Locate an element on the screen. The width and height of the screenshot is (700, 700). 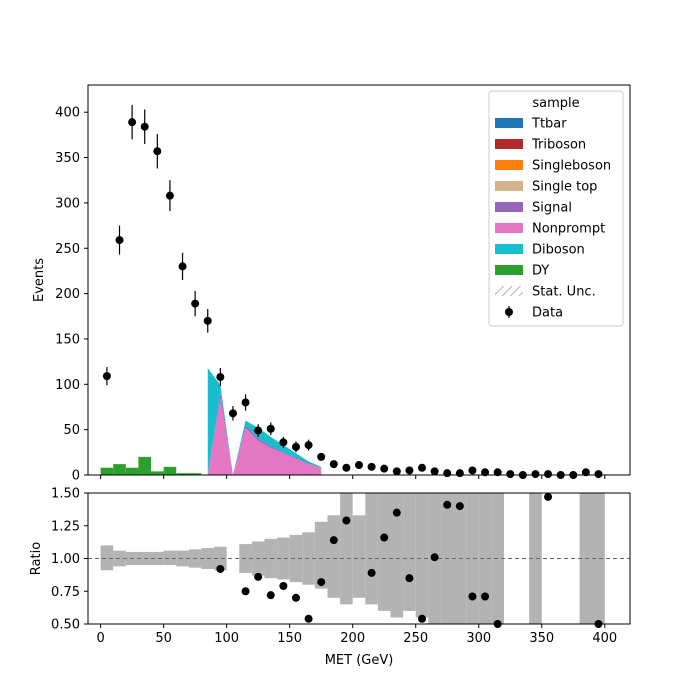
main-y-axis-label: Events is located at coordinates (39, 280).